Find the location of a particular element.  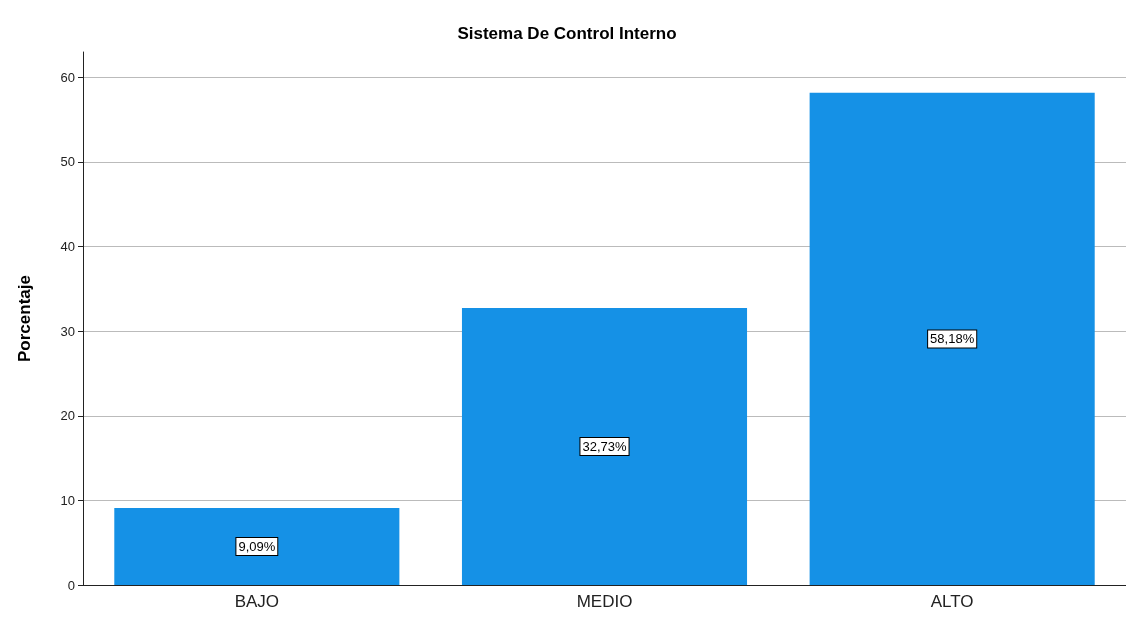

y-tick-label: 0 is located at coordinates (71, 585).